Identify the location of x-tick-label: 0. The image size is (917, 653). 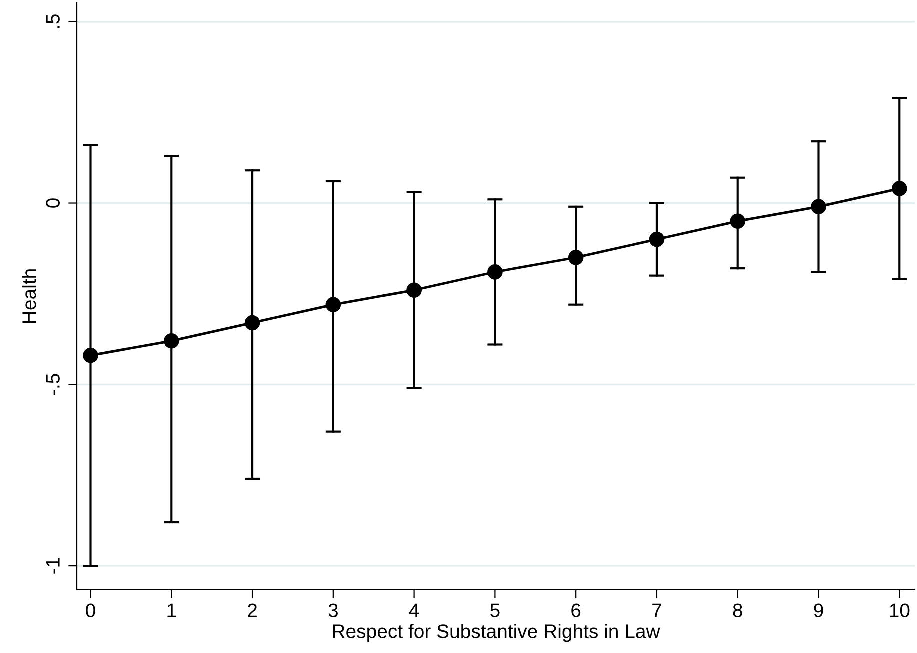
(91, 611).